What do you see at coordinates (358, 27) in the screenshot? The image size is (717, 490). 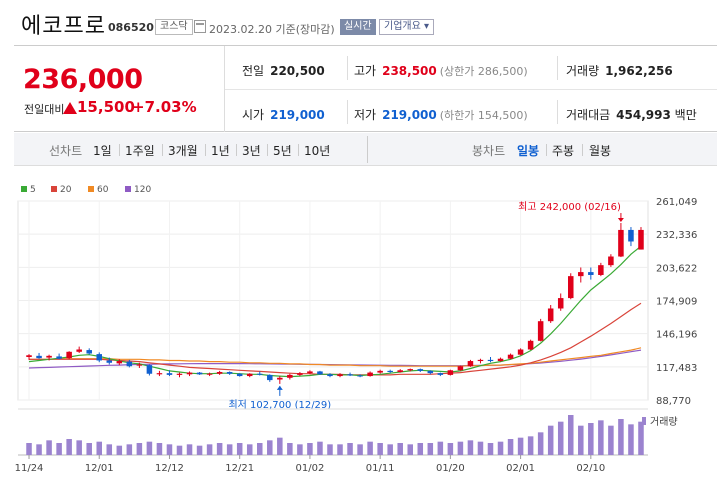 I see `realtime-button: 실시간` at bounding box center [358, 27].